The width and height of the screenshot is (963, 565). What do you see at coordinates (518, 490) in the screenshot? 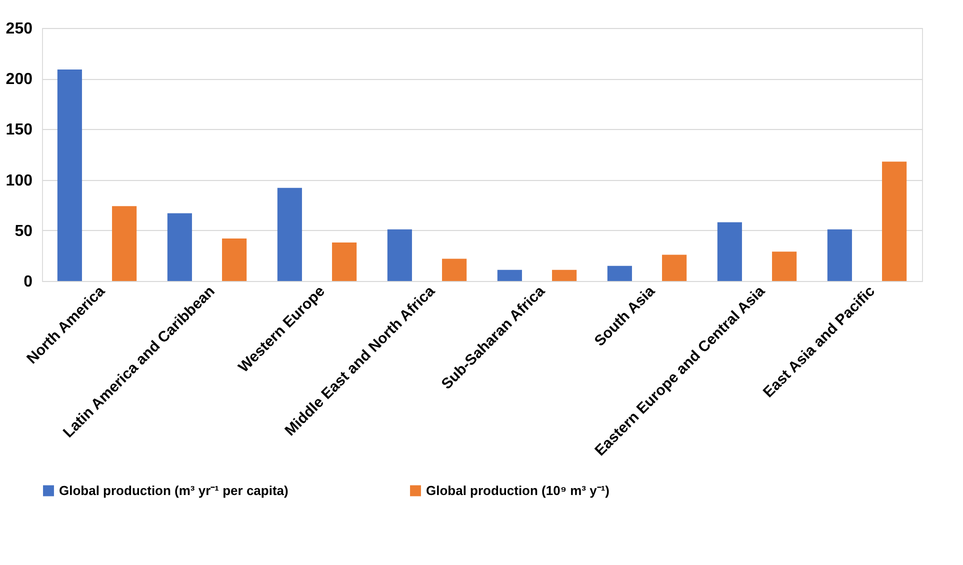
I see `legend-label: Global production (10⁹ m³ y⁻¹)` at bounding box center [518, 490].